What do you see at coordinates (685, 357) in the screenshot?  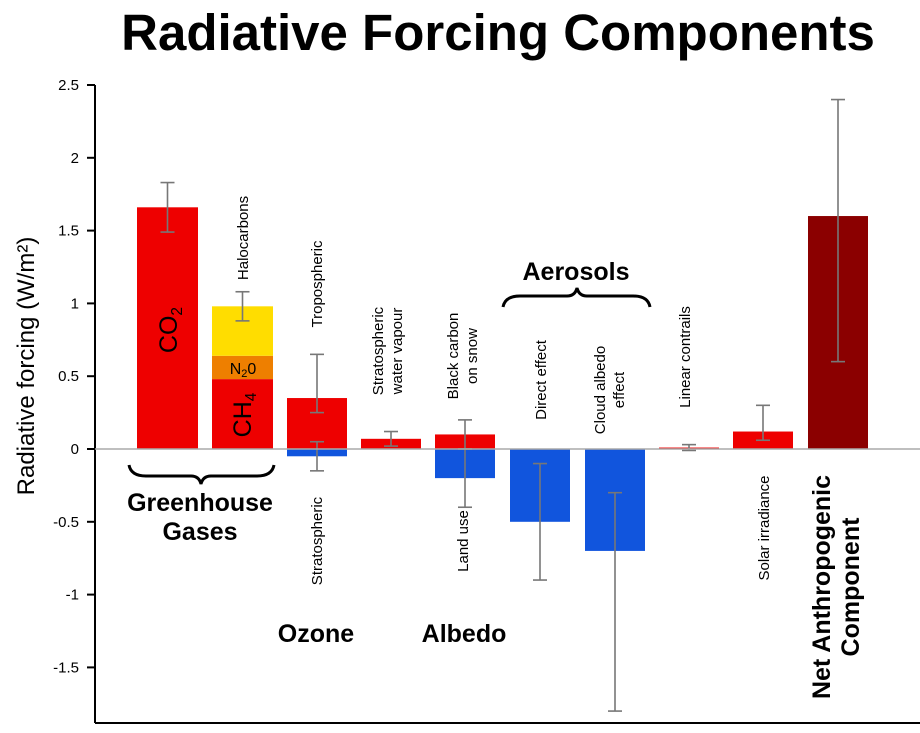 I see `linear-contrails-label: Linear contrails` at bounding box center [685, 357].